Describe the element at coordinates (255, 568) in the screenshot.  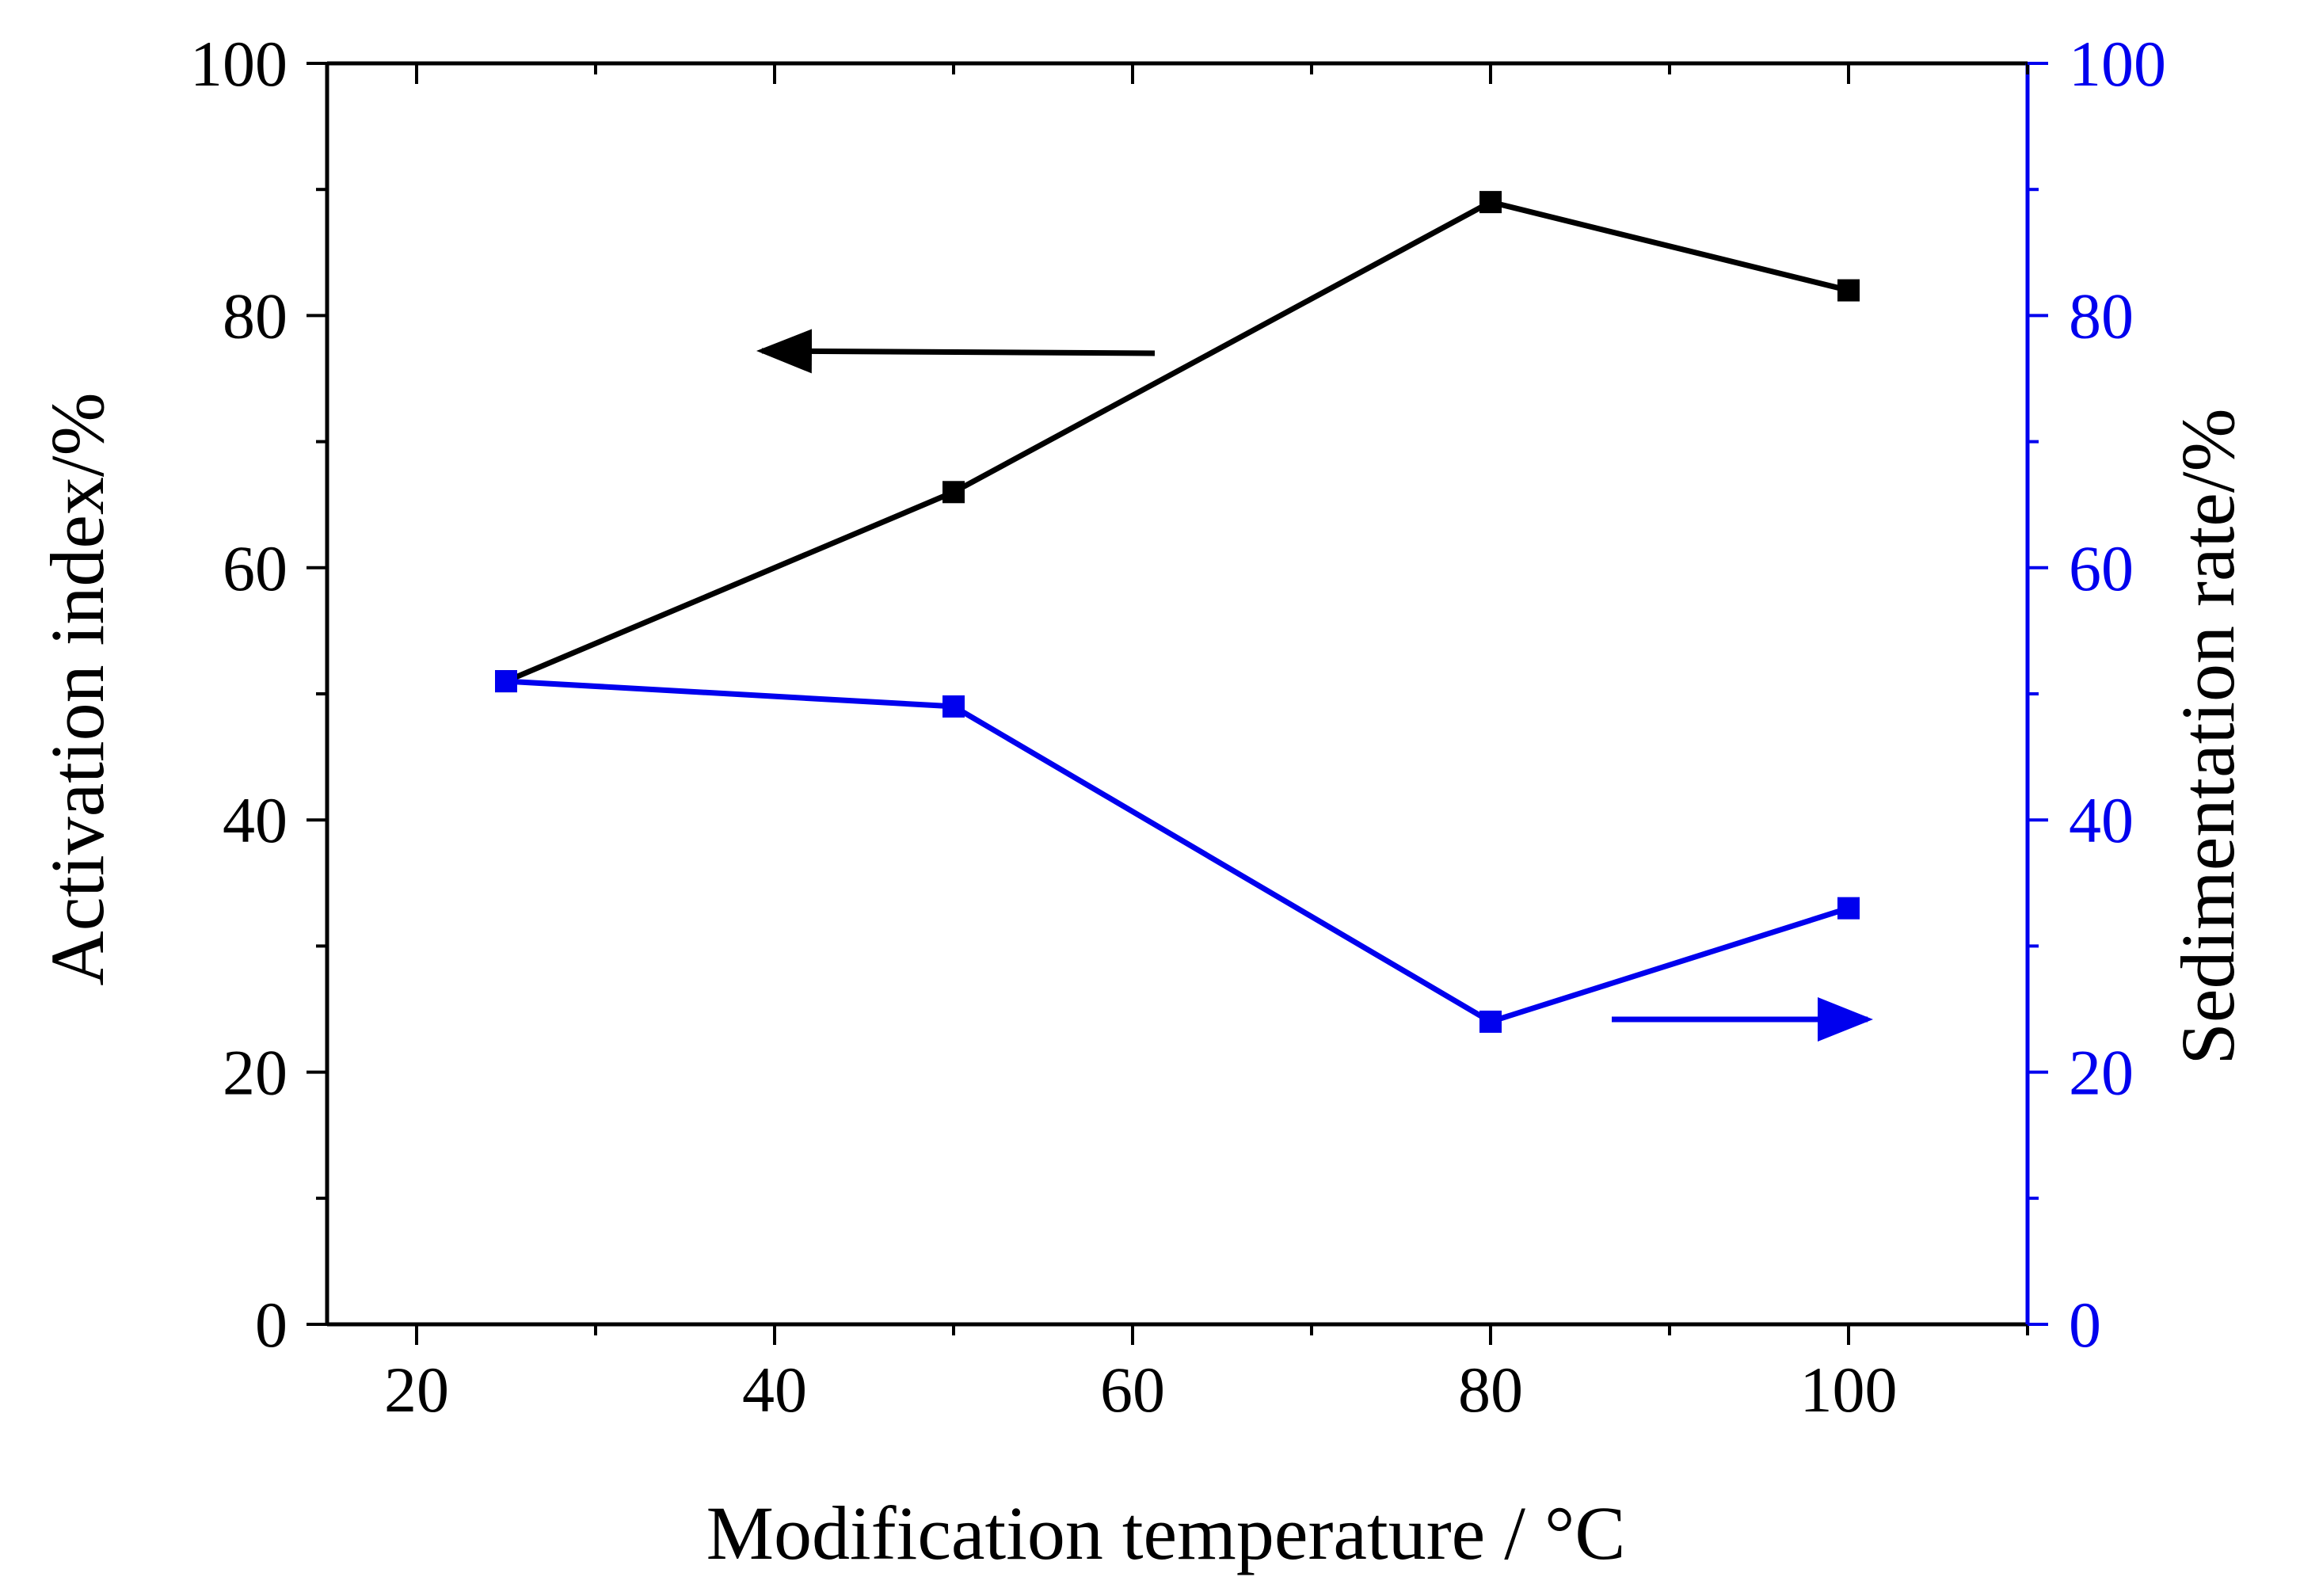
I see `left-y-tick-label: 60` at that location.